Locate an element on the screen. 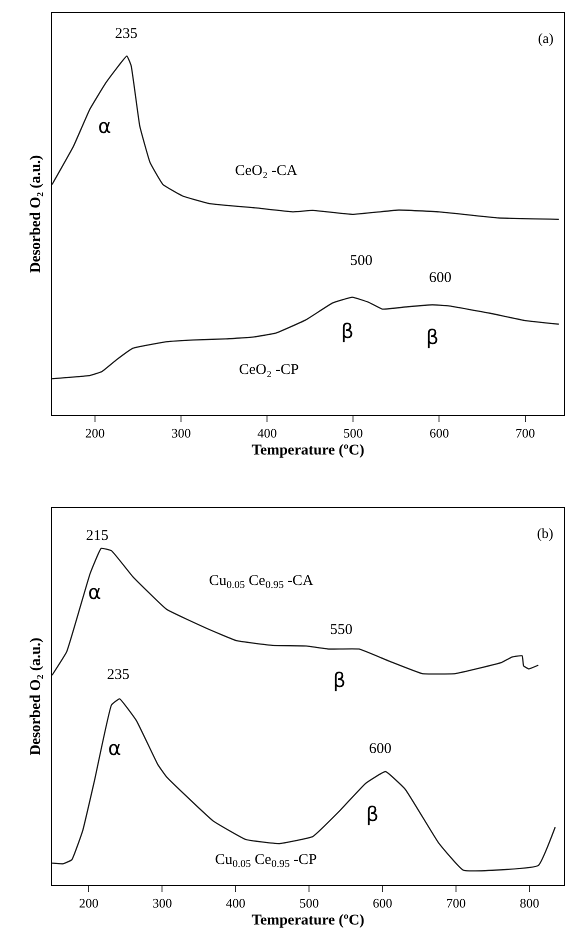 The height and width of the screenshot is (943, 566). annotation: 215 is located at coordinates (97, 536).